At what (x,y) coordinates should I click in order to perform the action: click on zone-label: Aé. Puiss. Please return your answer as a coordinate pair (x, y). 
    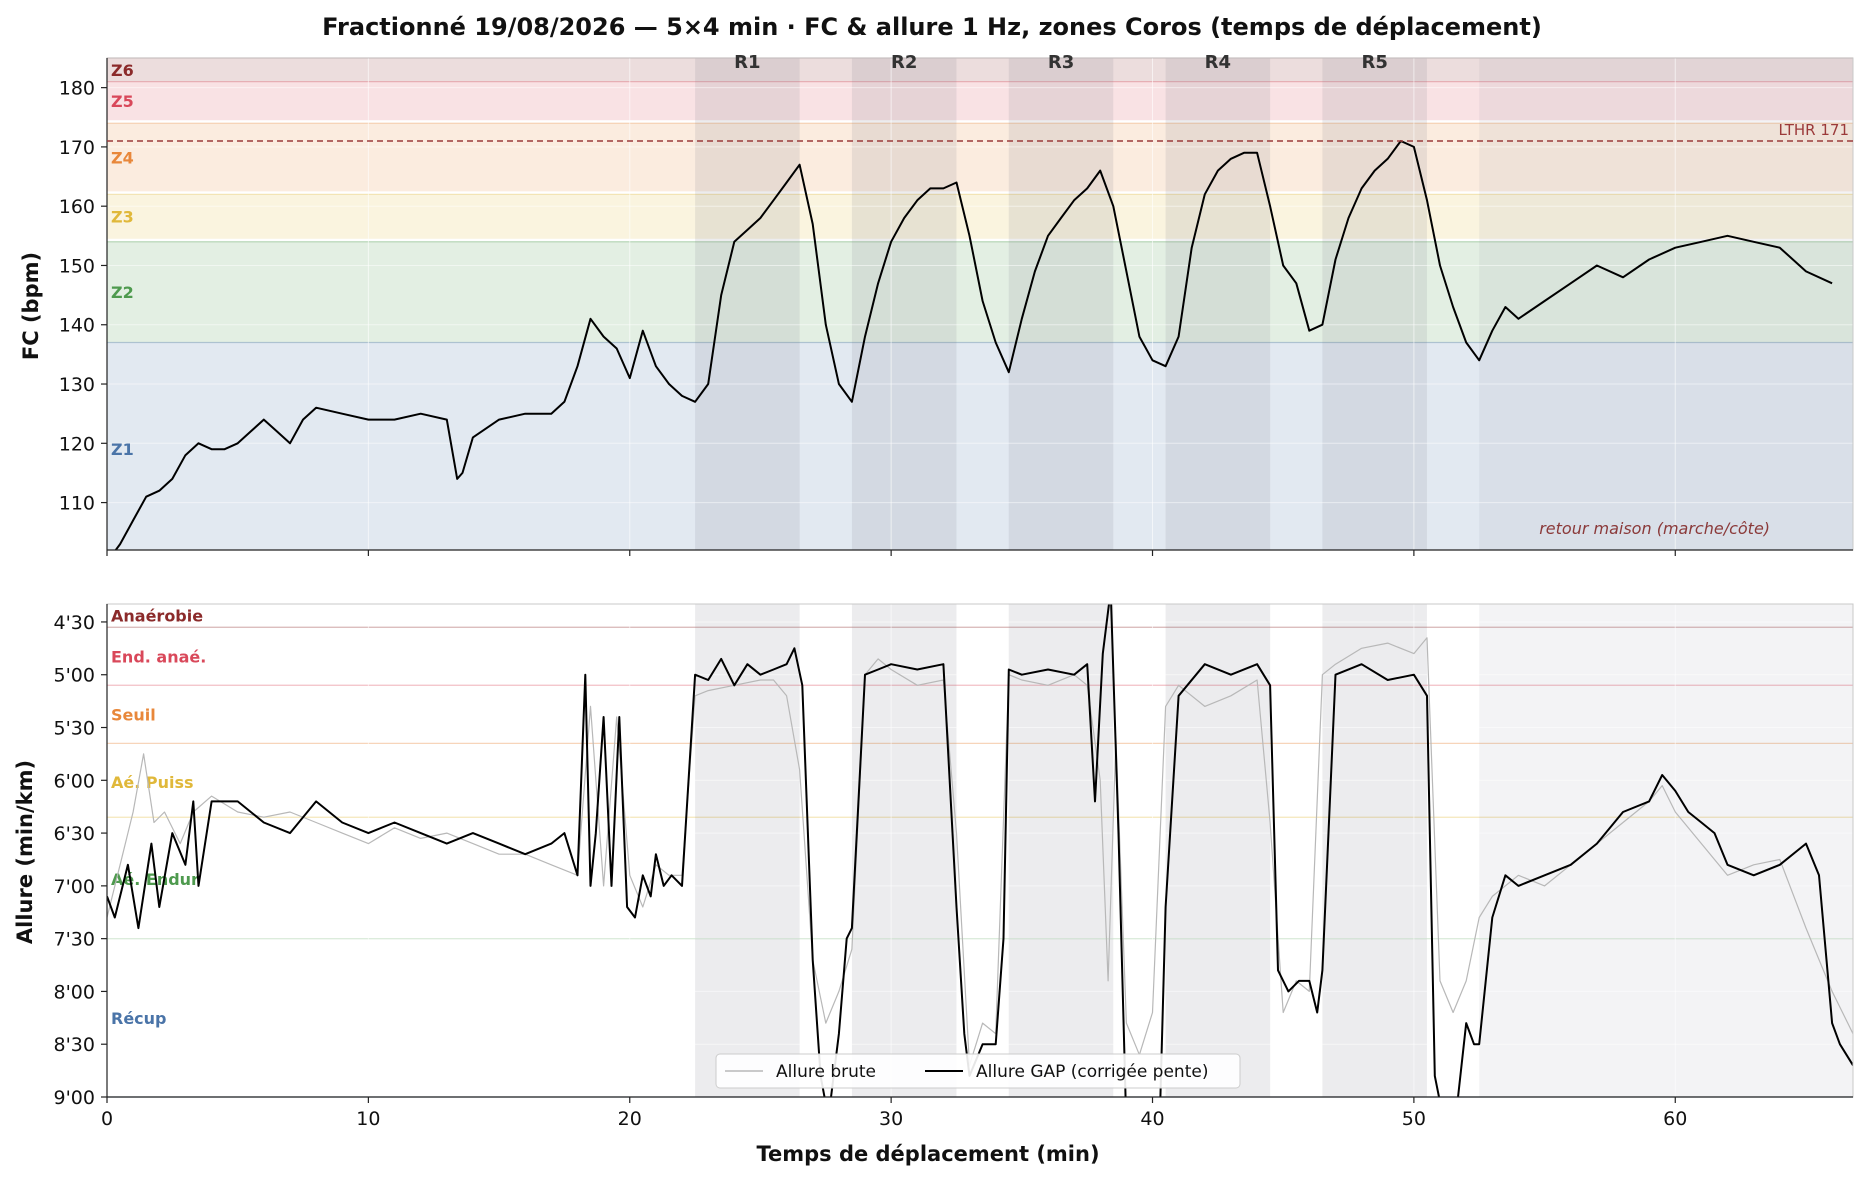
    Looking at the image, I should click on (152, 782).